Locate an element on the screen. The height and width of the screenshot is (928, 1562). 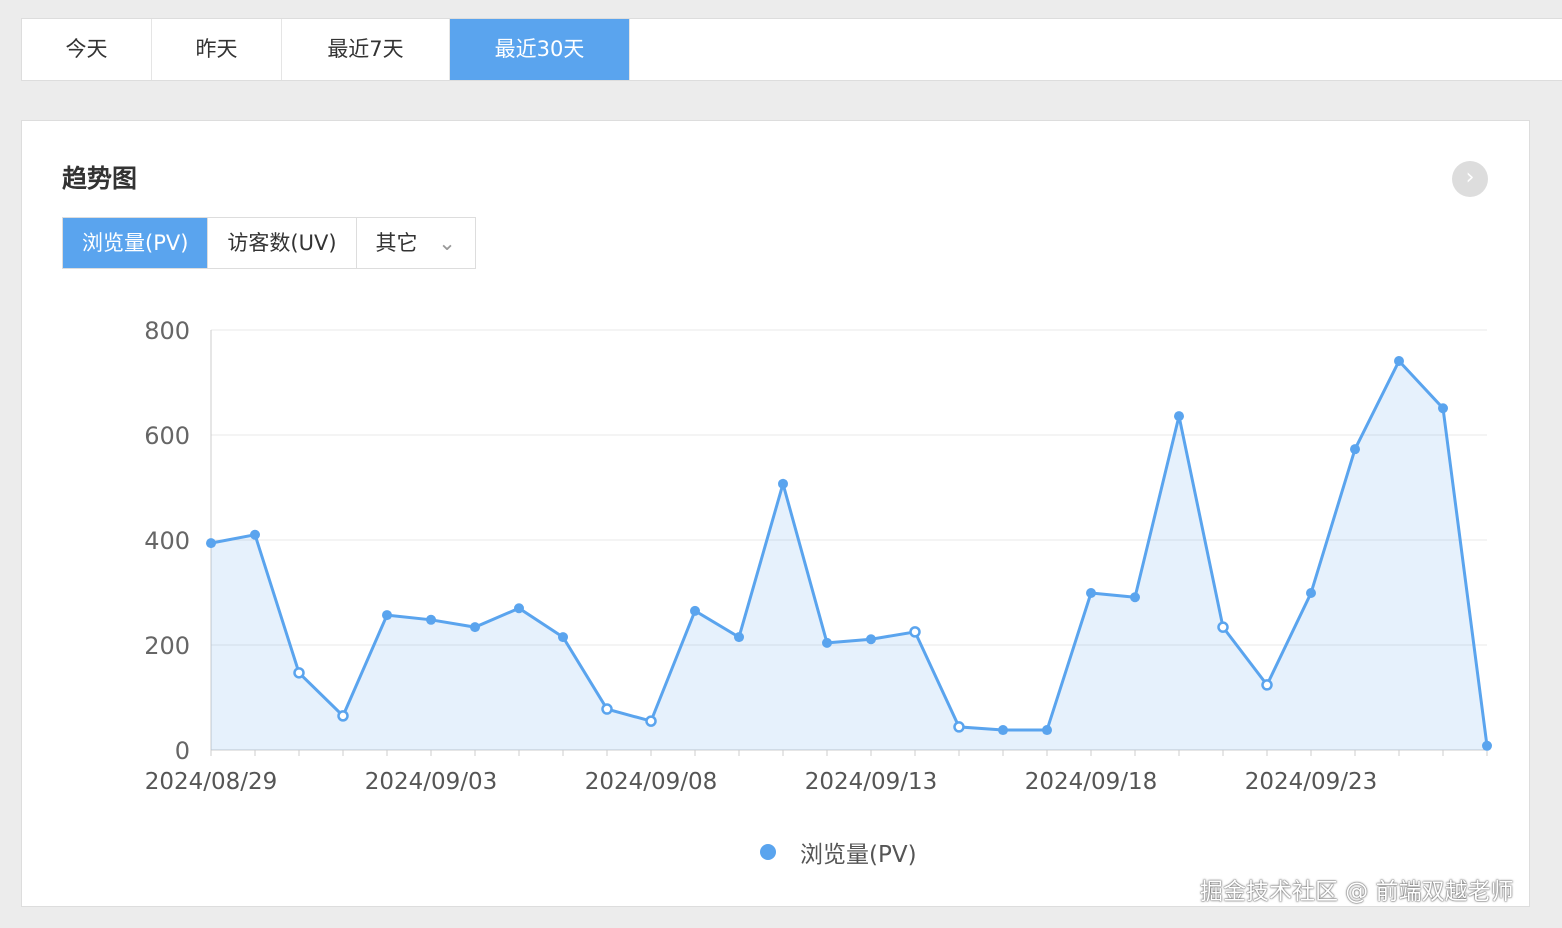
y-tick-label: 600 is located at coordinates (167, 436).